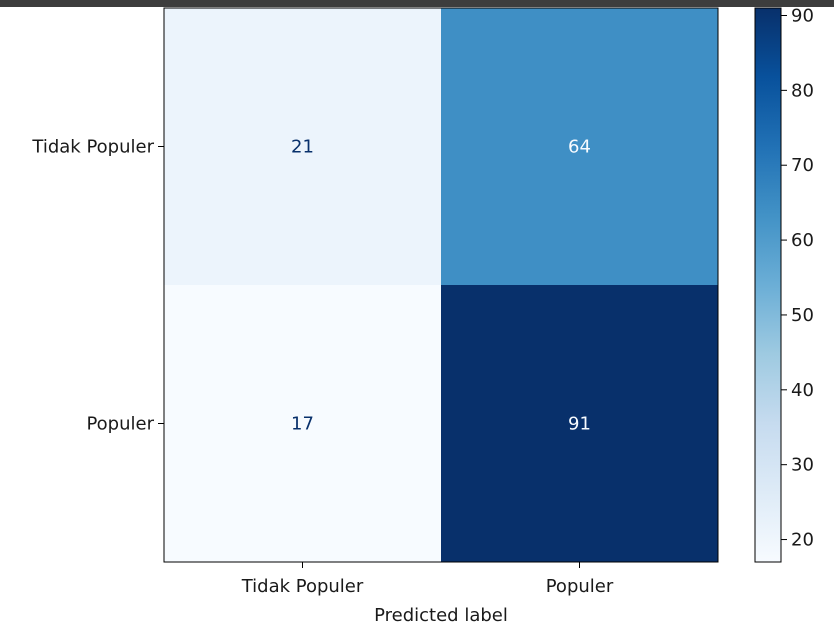  Describe the element at coordinates (802, 540) in the screenshot. I see `colorbar-tick-label: 20` at that location.